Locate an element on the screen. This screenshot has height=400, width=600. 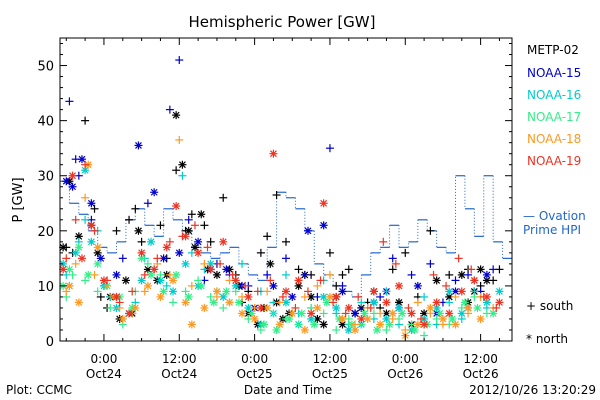
legend-south-marker: + south is located at coordinates (549, 306).